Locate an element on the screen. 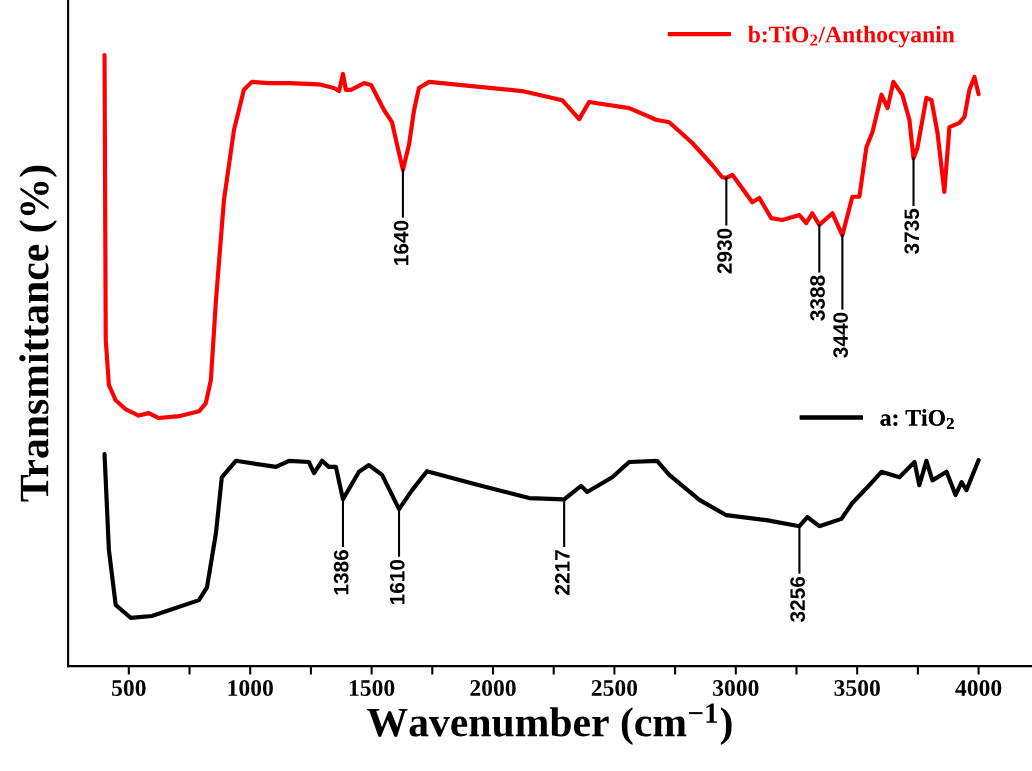 The width and height of the screenshot is (1032, 771). x-tick-label: 2000 is located at coordinates (493, 688).